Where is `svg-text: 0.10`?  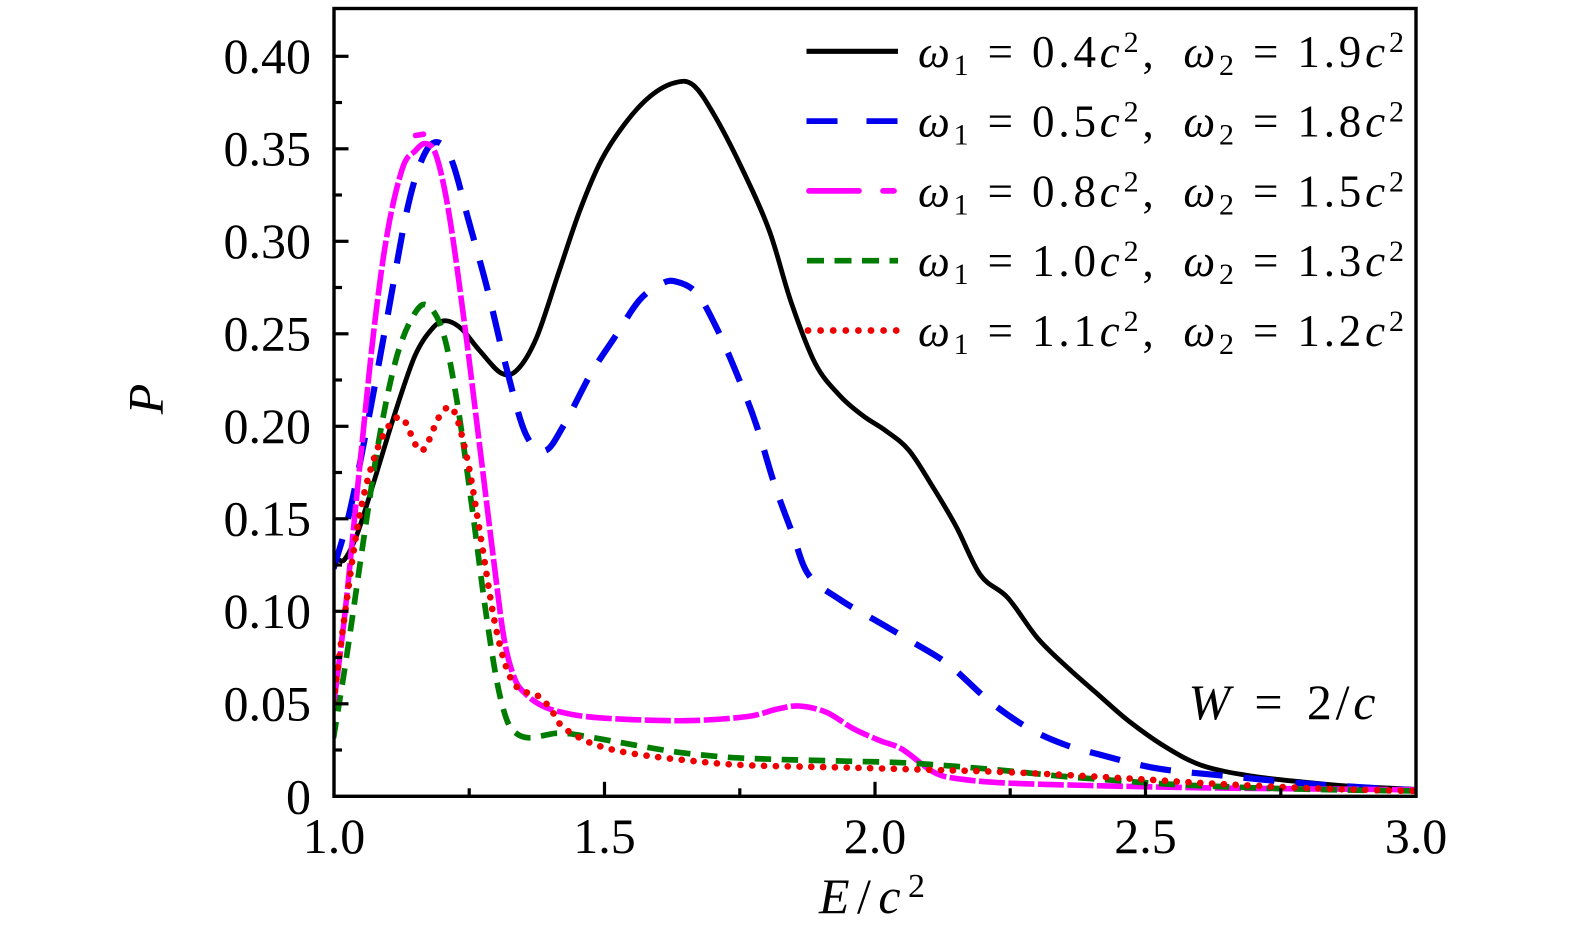 svg-text: 0.10 is located at coordinates (268, 611).